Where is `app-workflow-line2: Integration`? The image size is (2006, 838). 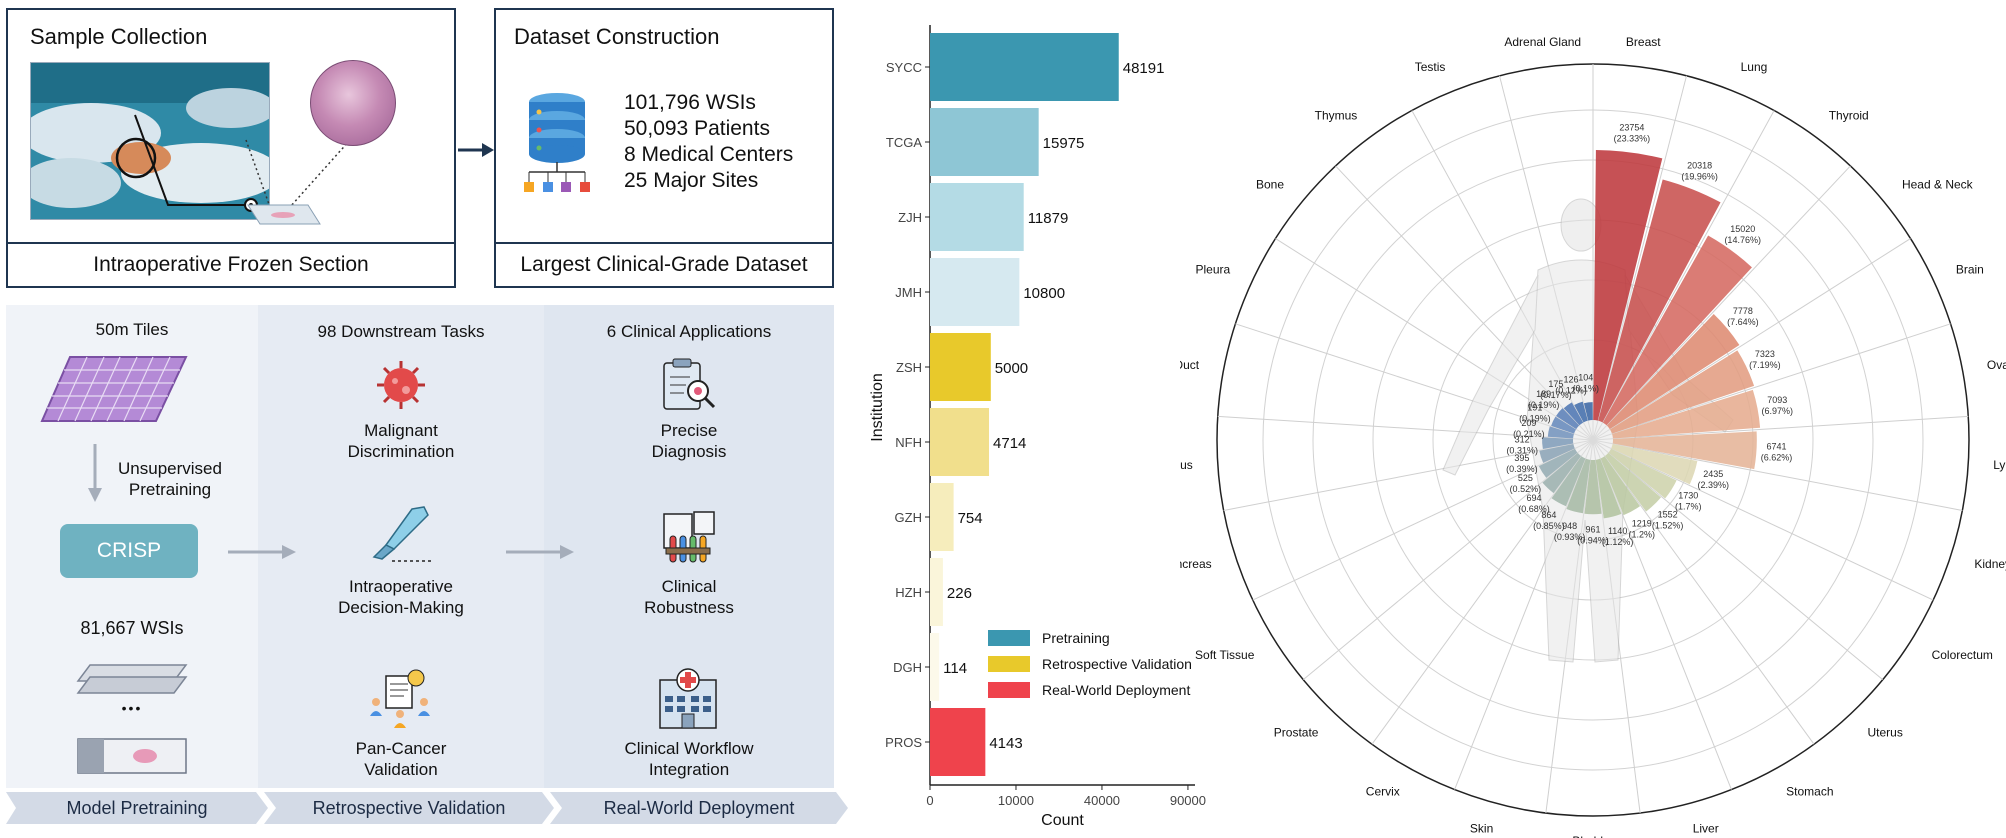
app-workflow-line2: Integration is located at coordinates (689, 769).